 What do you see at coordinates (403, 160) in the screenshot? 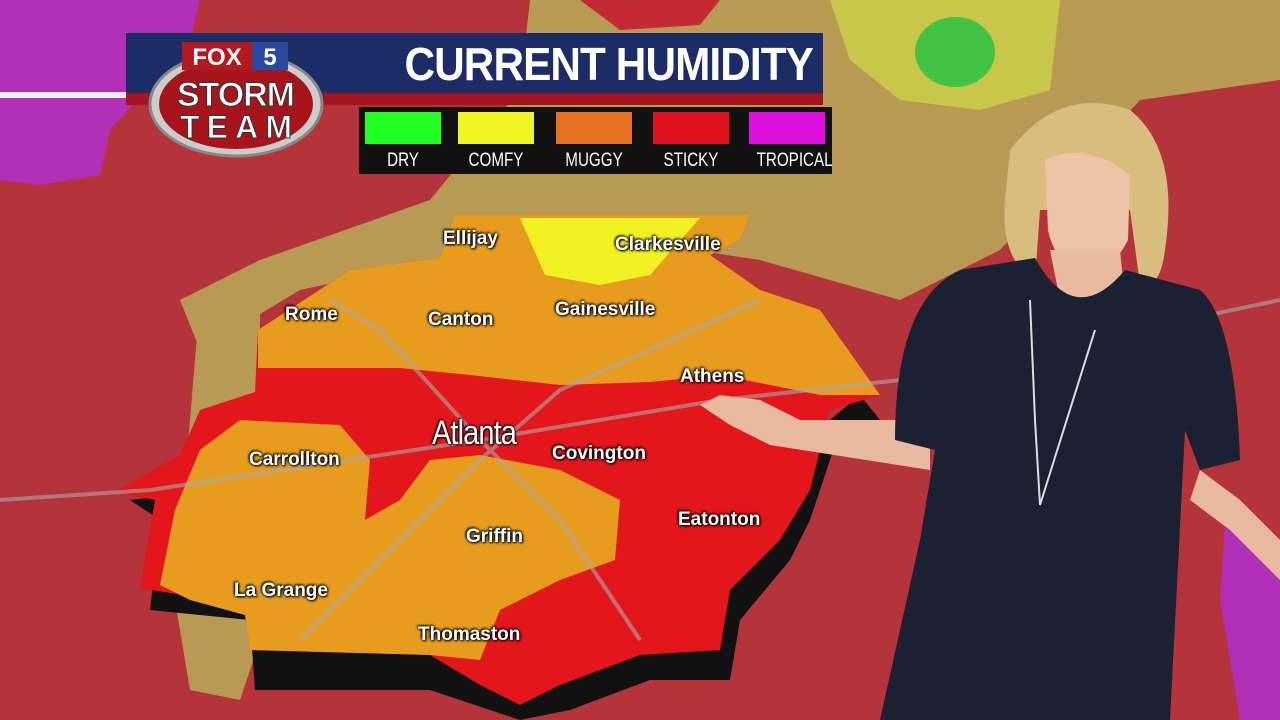
I see `legend-label: DRY` at bounding box center [403, 160].